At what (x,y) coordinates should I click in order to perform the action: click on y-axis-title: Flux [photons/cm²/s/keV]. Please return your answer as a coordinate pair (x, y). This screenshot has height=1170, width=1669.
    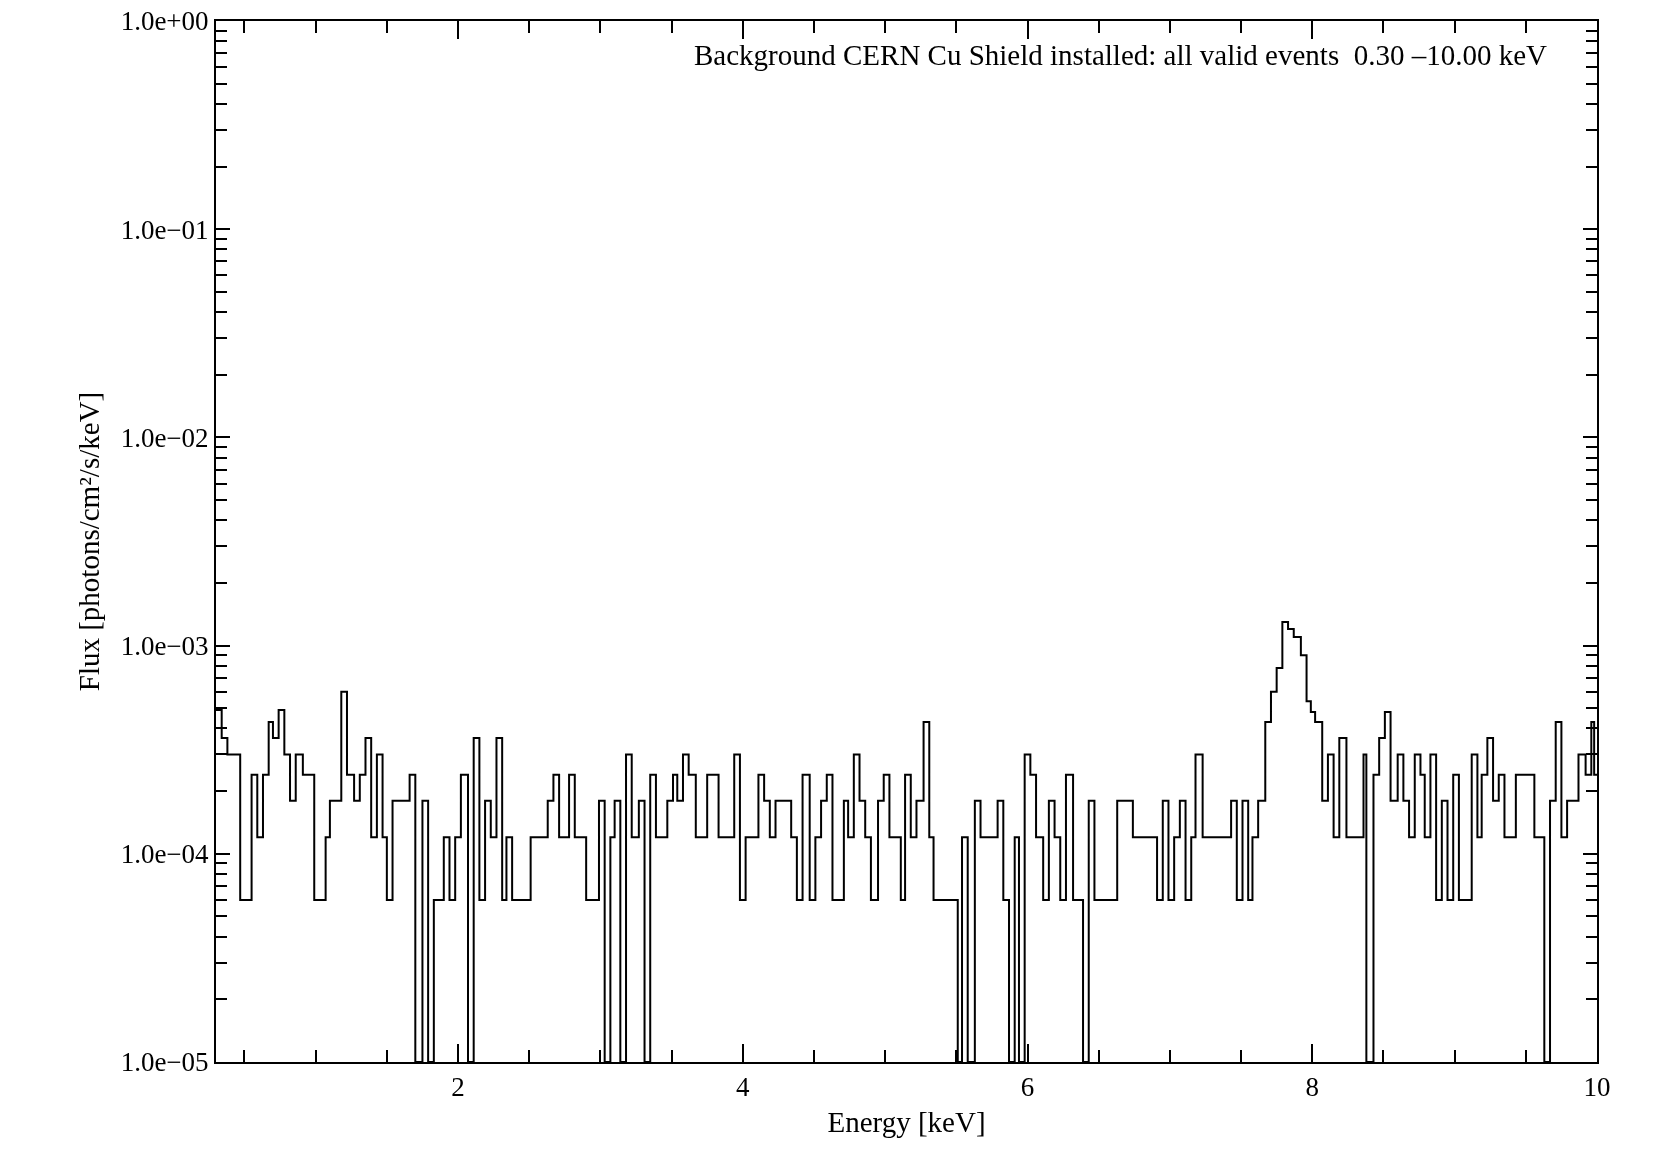
    Looking at the image, I should click on (89, 541).